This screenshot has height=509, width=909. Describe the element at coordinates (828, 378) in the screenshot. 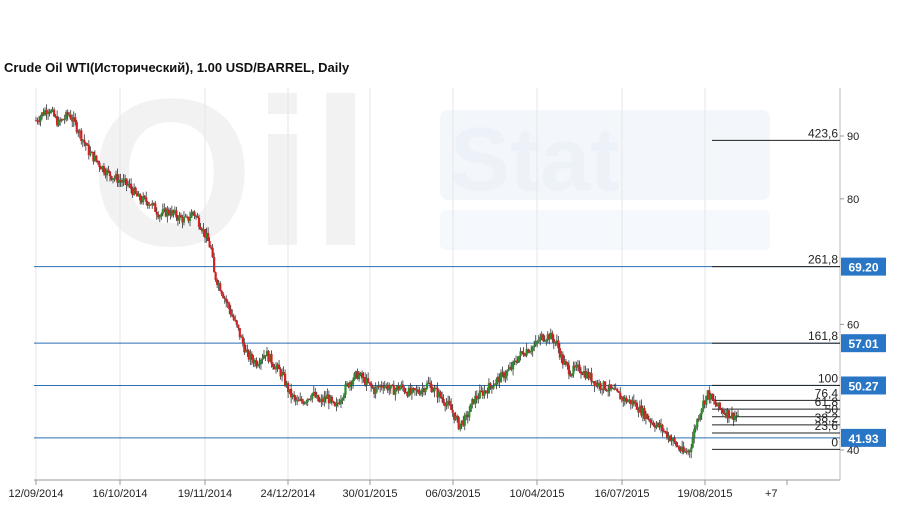

I see `fibonacci-label: 100` at that location.